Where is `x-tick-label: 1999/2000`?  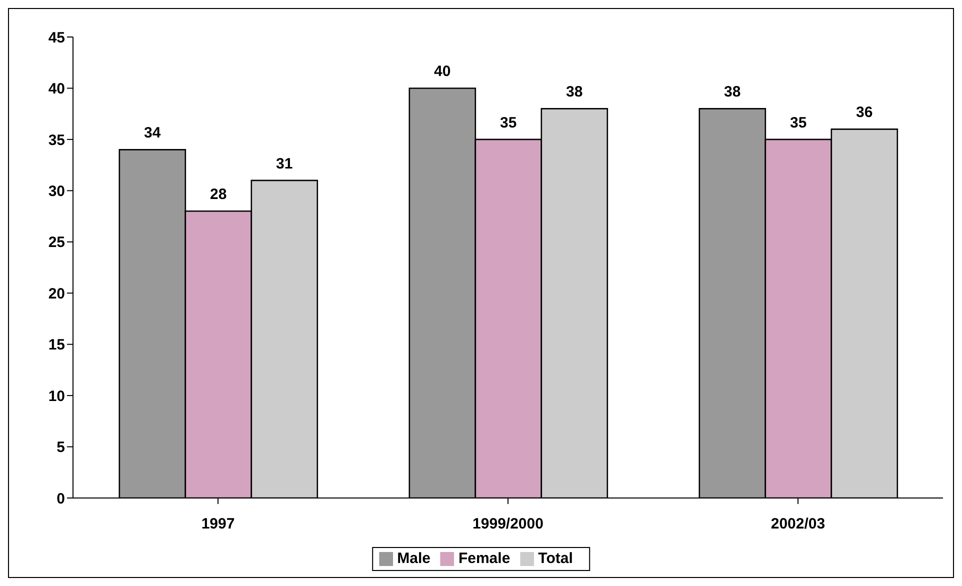 x-tick-label: 1999/2000 is located at coordinates (508, 524).